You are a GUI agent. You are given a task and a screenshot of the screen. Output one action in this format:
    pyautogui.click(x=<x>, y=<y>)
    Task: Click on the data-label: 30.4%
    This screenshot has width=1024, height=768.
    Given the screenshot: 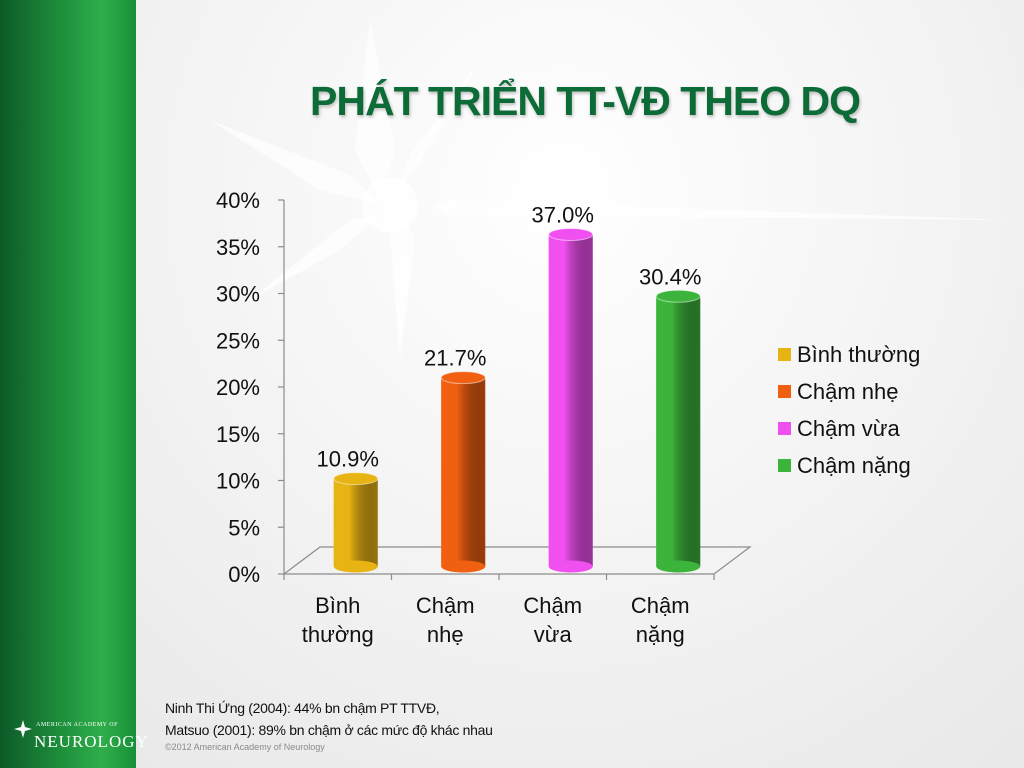 What is the action you would take?
    pyautogui.click(x=670, y=276)
    